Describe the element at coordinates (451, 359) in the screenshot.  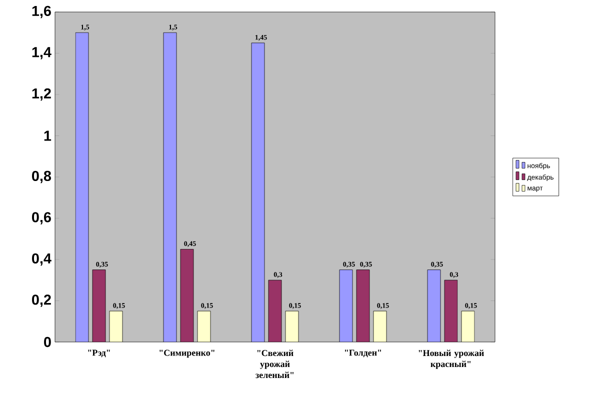
I see `x-tick-label: "Новый урожай красный"` at that location.